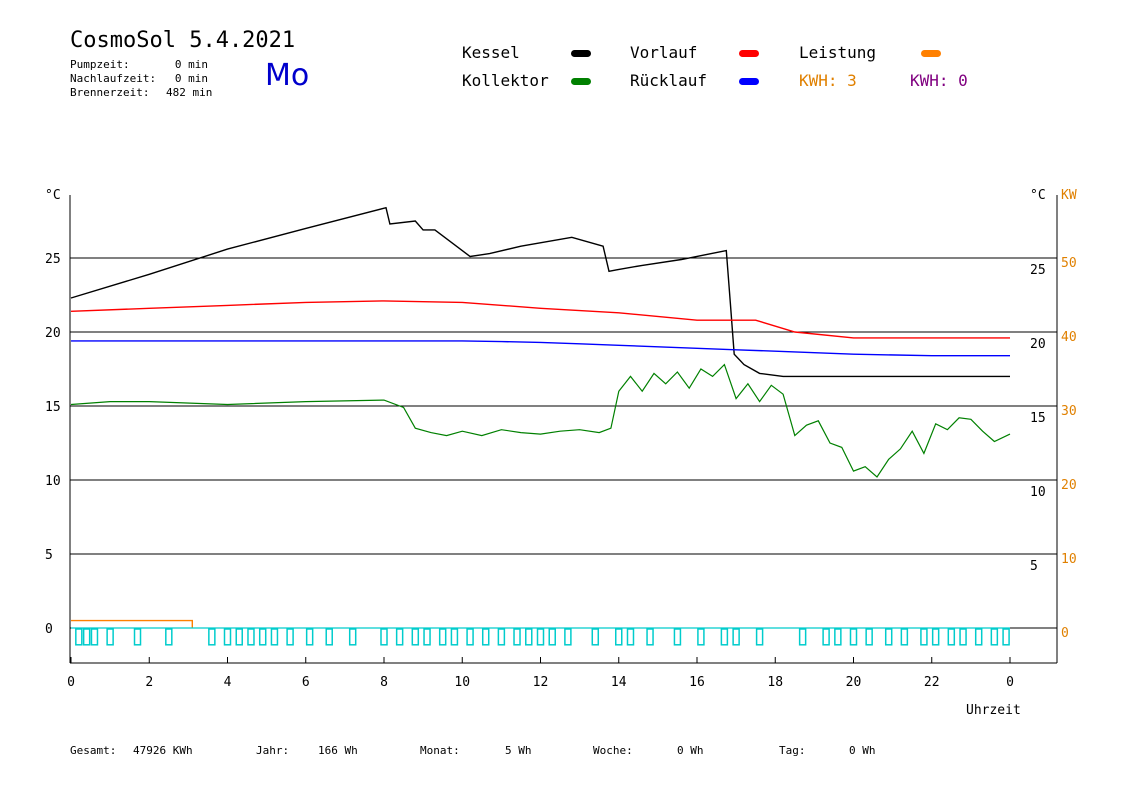 This screenshot has height=812, width=1148. Describe the element at coordinates (619, 682) in the screenshot. I see `x-tick-label: 14` at that location.